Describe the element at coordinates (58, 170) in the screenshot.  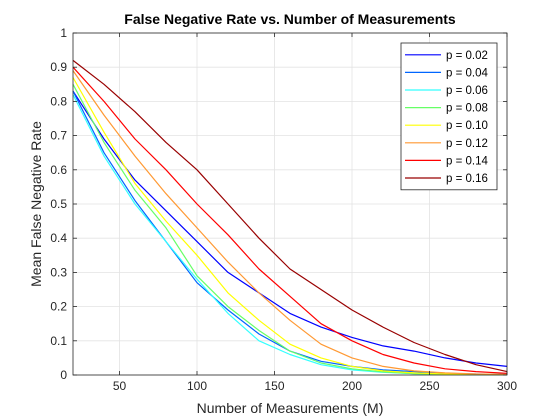
I see `y-tick-label: 0.6` at that location.